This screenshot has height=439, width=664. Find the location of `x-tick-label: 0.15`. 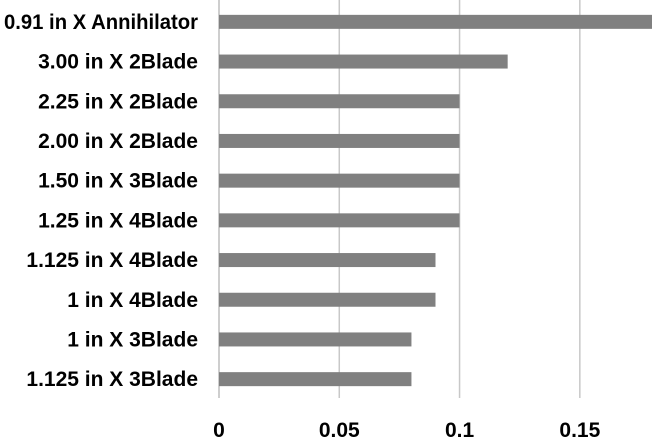

x-tick-label: 0.15 is located at coordinates (579, 429).